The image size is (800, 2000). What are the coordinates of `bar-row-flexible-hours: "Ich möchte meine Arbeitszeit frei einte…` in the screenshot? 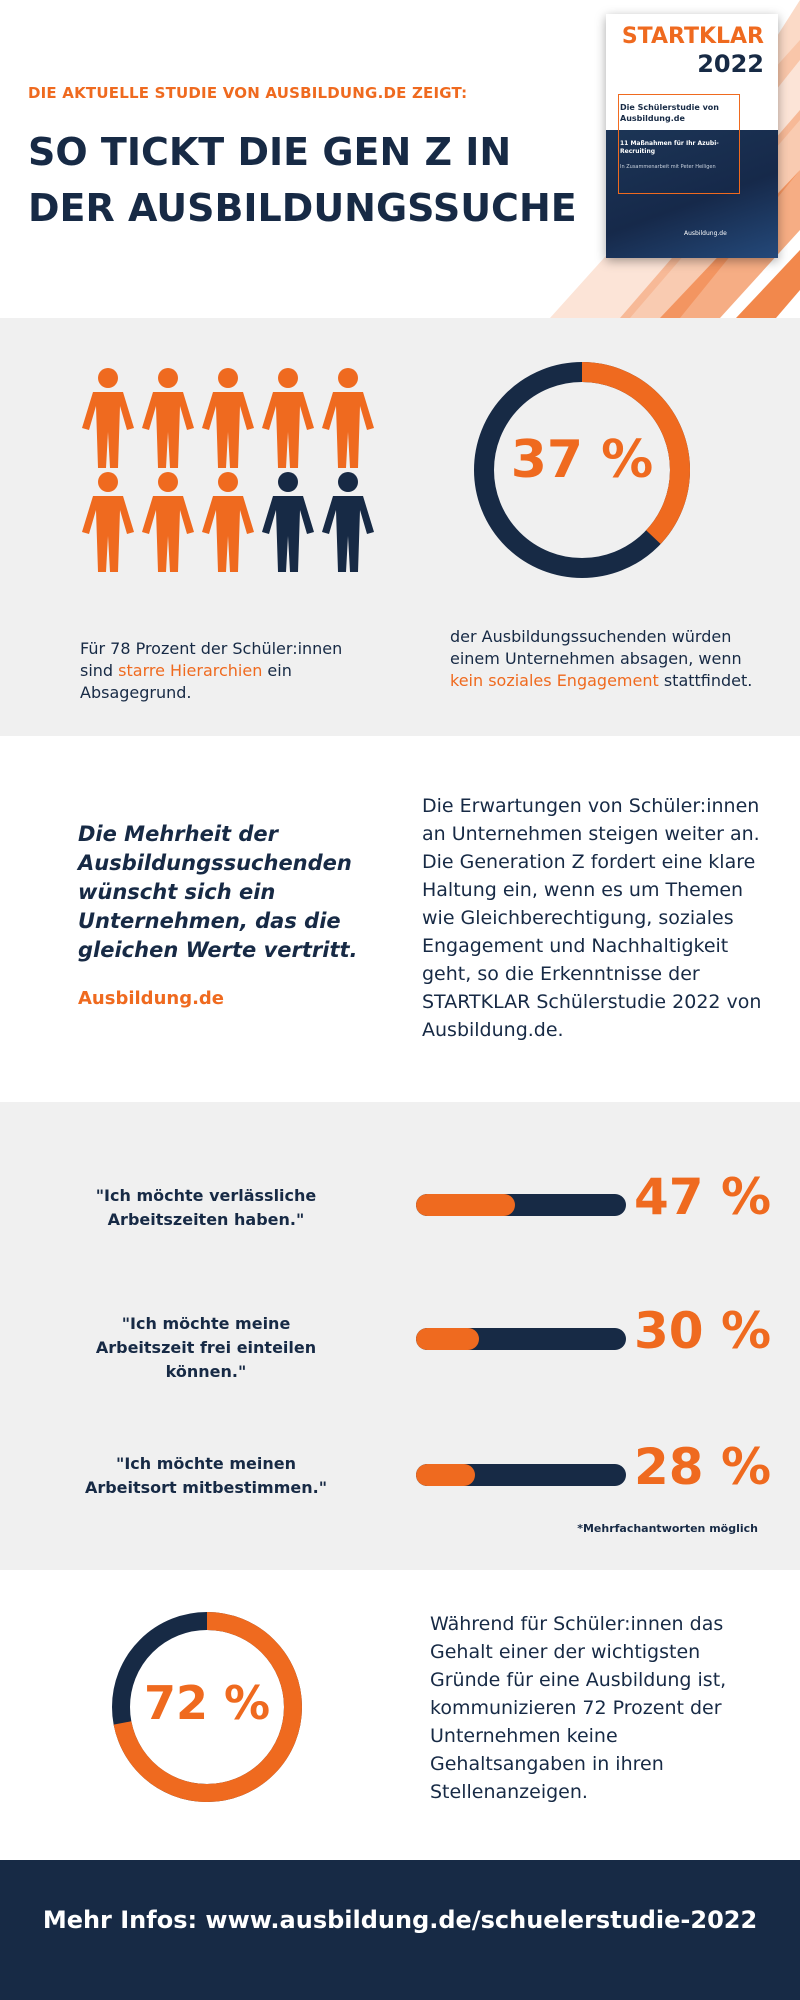 It's located at (400, 1360).